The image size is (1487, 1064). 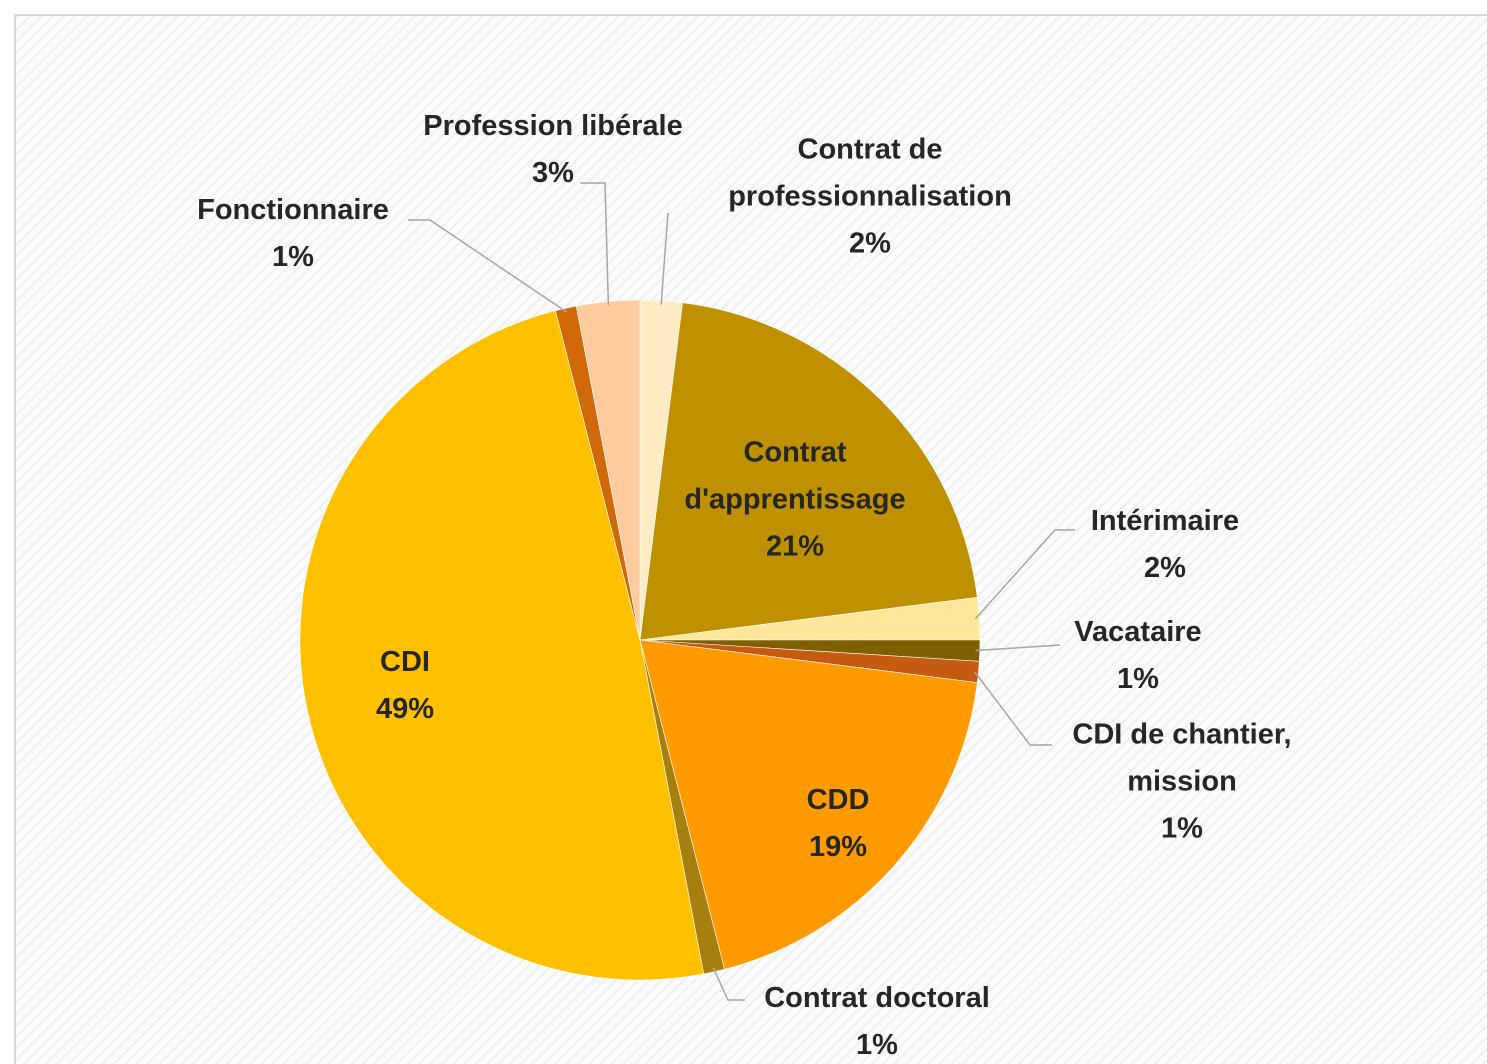 What do you see at coordinates (405, 662) in the screenshot?
I see `label-name: CDI` at bounding box center [405, 662].